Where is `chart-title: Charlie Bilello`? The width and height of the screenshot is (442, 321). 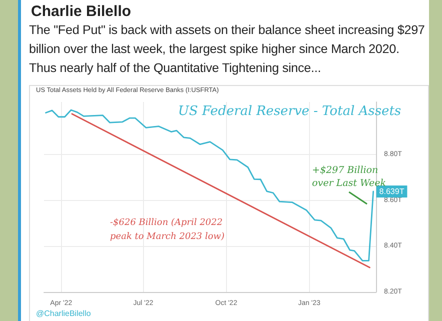
chart-title: Charlie Bilello is located at coordinates (81, 11).